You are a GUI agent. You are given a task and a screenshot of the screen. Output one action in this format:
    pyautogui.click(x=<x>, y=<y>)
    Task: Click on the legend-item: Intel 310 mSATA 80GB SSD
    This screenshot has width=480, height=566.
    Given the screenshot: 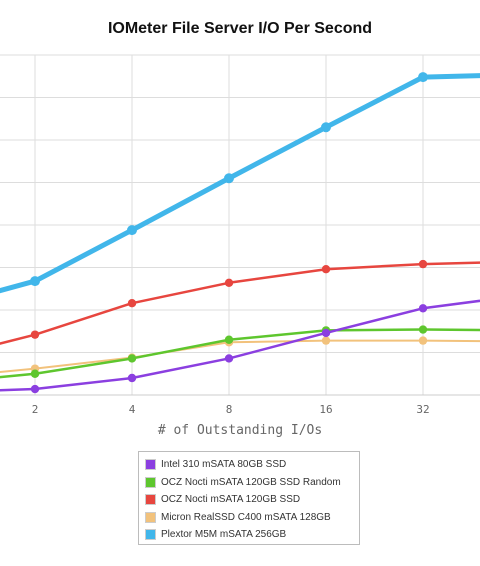 What is the action you would take?
    pyautogui.click(x=249, y=465)
    